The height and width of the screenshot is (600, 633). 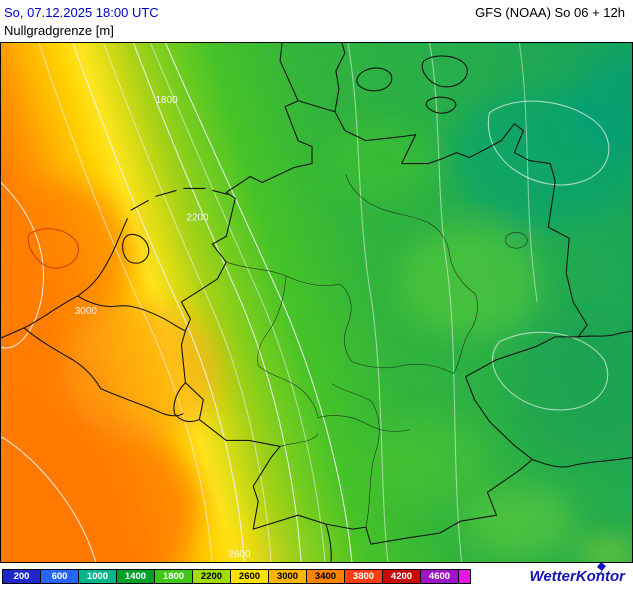 What do you see at coordinates (97, 576) in the screenshot?
I see `legend-item: 1000` at bounding box center [97, 576].